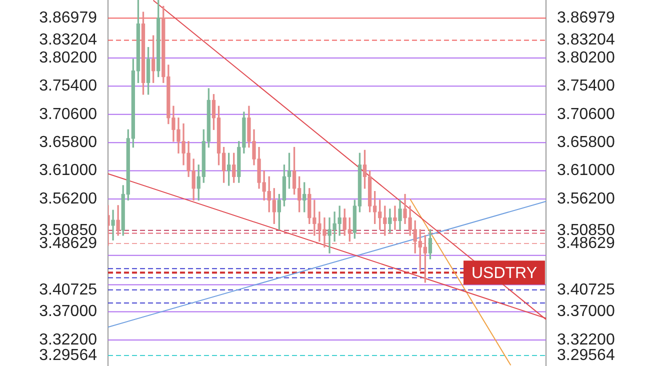 The height and width of the screenshot is (366, 654). I want to click on y2-tick-label: 3.61000, so click(586, 171).